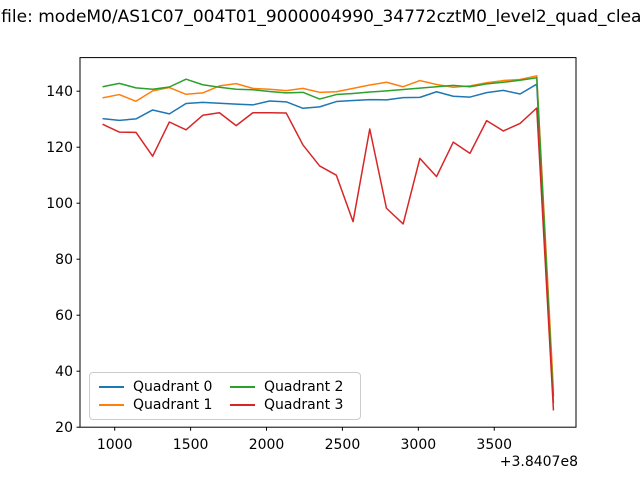 The image size is (640, 480). What do you see at coordinates (173, 387) in the screenshot?
I see `legend-label: Quadrant 0` at bounding box center [173, 387].